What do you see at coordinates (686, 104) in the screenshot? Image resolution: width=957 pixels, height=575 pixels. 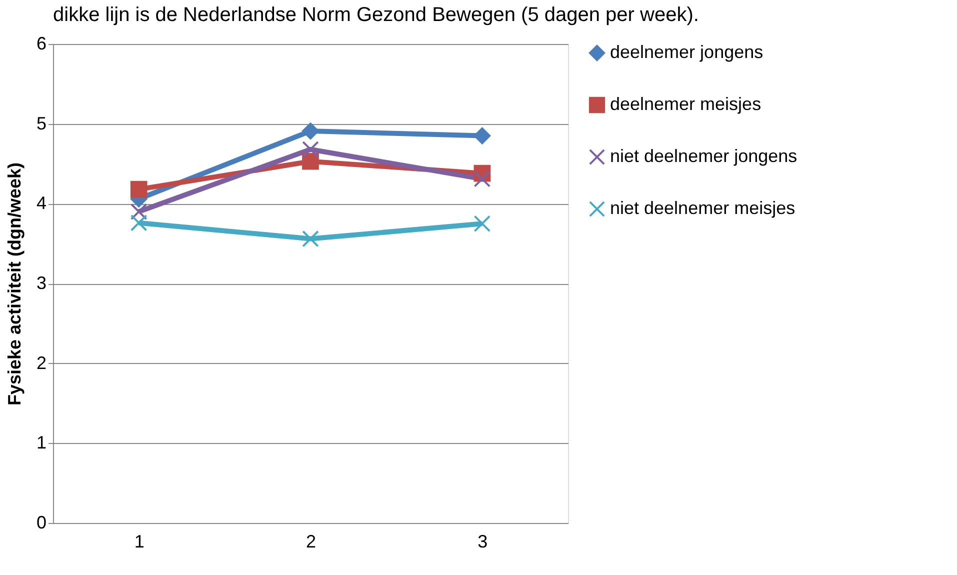 I see `legend-label: deelnemer meisjes` at bounding box center [686, 104].